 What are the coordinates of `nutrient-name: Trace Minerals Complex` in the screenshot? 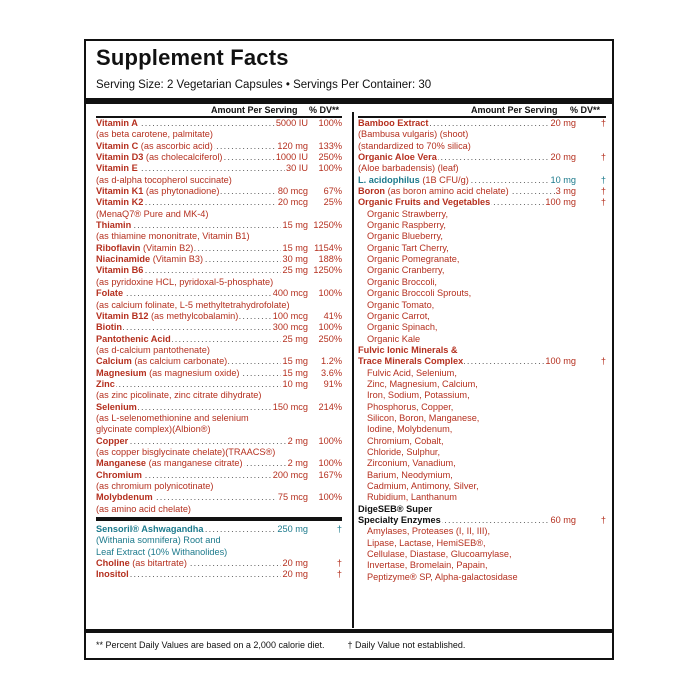 It's located at (411, 361).